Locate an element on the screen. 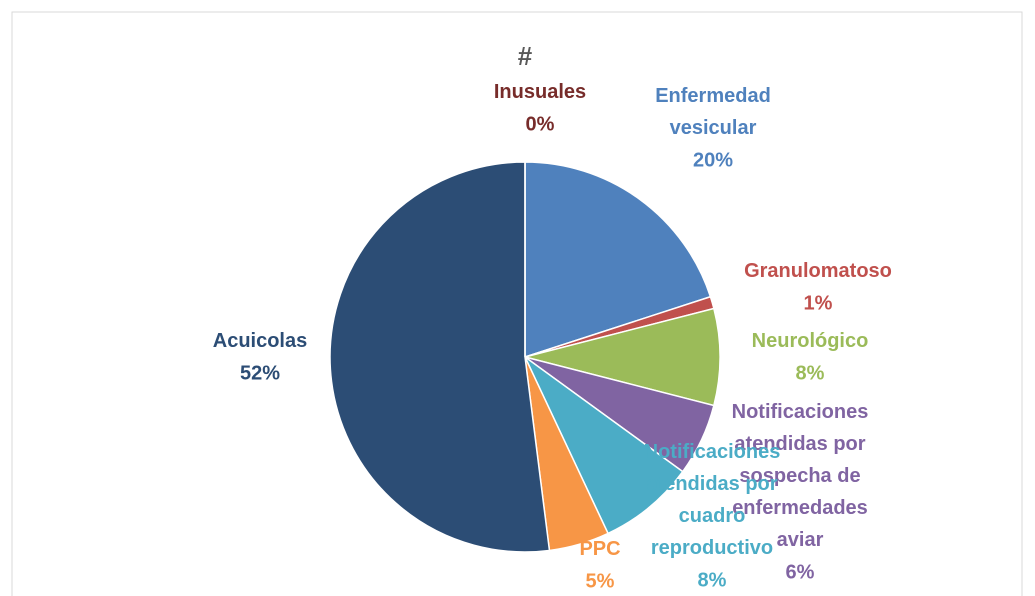 This screenshot has width=1035, height=596. label-line: Granulomatoso is located at coordinates (818, 271).